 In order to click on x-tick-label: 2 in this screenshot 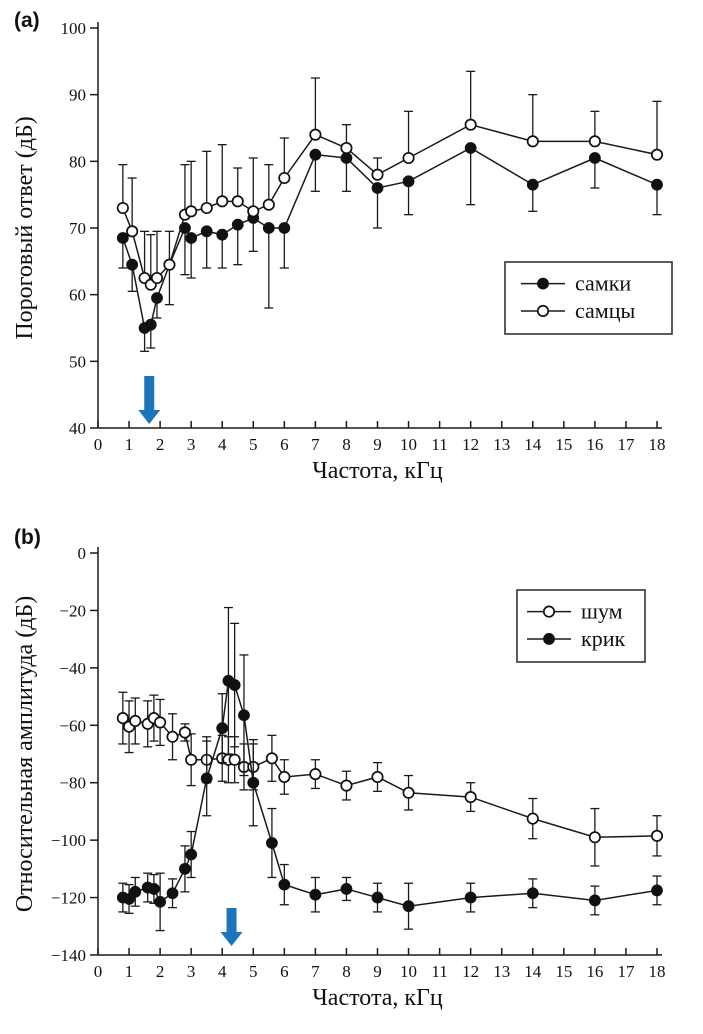, I will do `click(160, 444)`.